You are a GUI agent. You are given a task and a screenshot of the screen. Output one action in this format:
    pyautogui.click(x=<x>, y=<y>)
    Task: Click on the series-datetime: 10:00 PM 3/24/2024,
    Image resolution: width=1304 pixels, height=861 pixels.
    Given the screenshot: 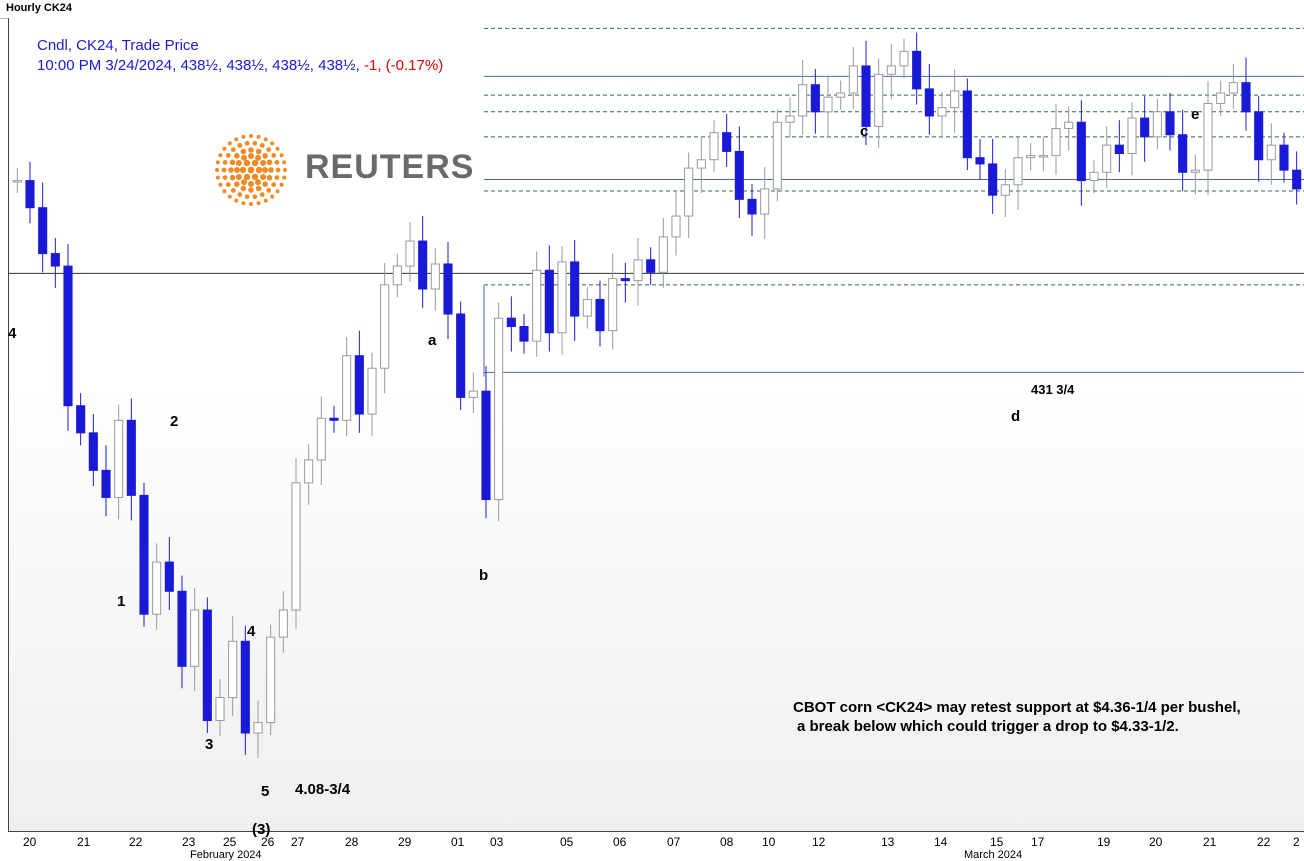 What is the action you would take?
    pyautogui.click(x=109, y=65)
    